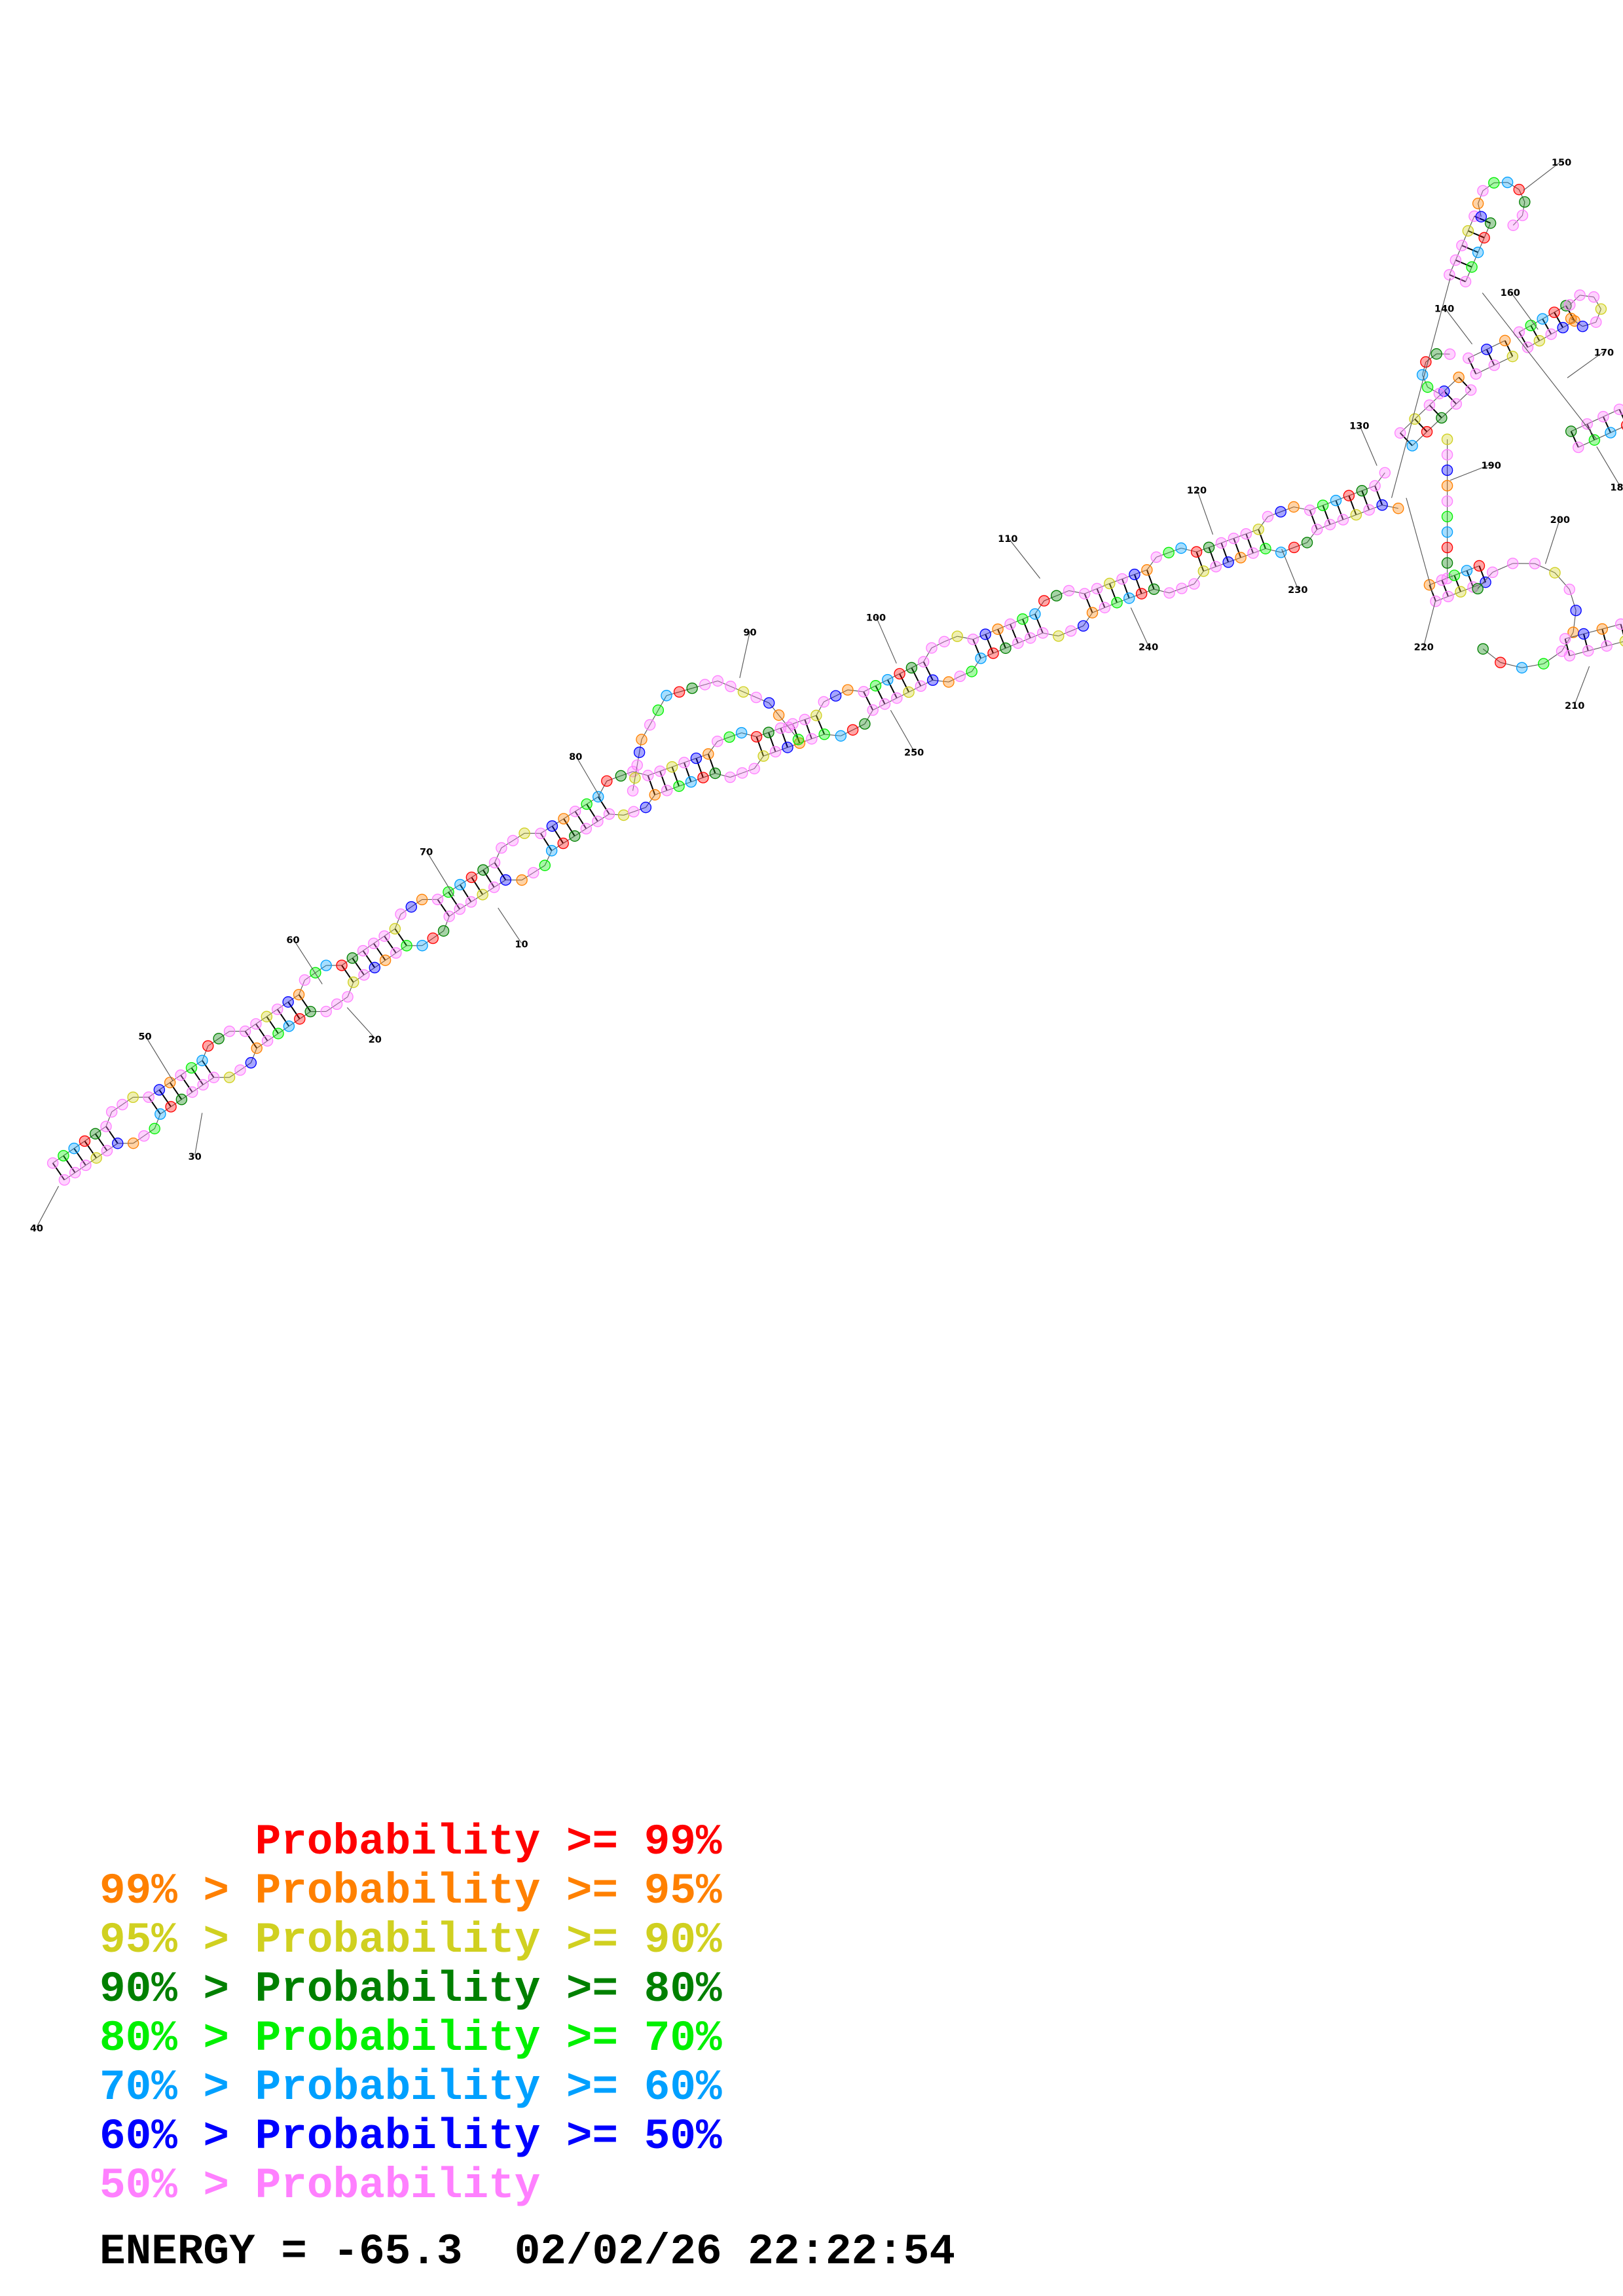 The height and width of the screenshot is (2296, 1623). Describe the element at coordinates (575, 757) in the screenshot. I see `position-label: 80` at that location.